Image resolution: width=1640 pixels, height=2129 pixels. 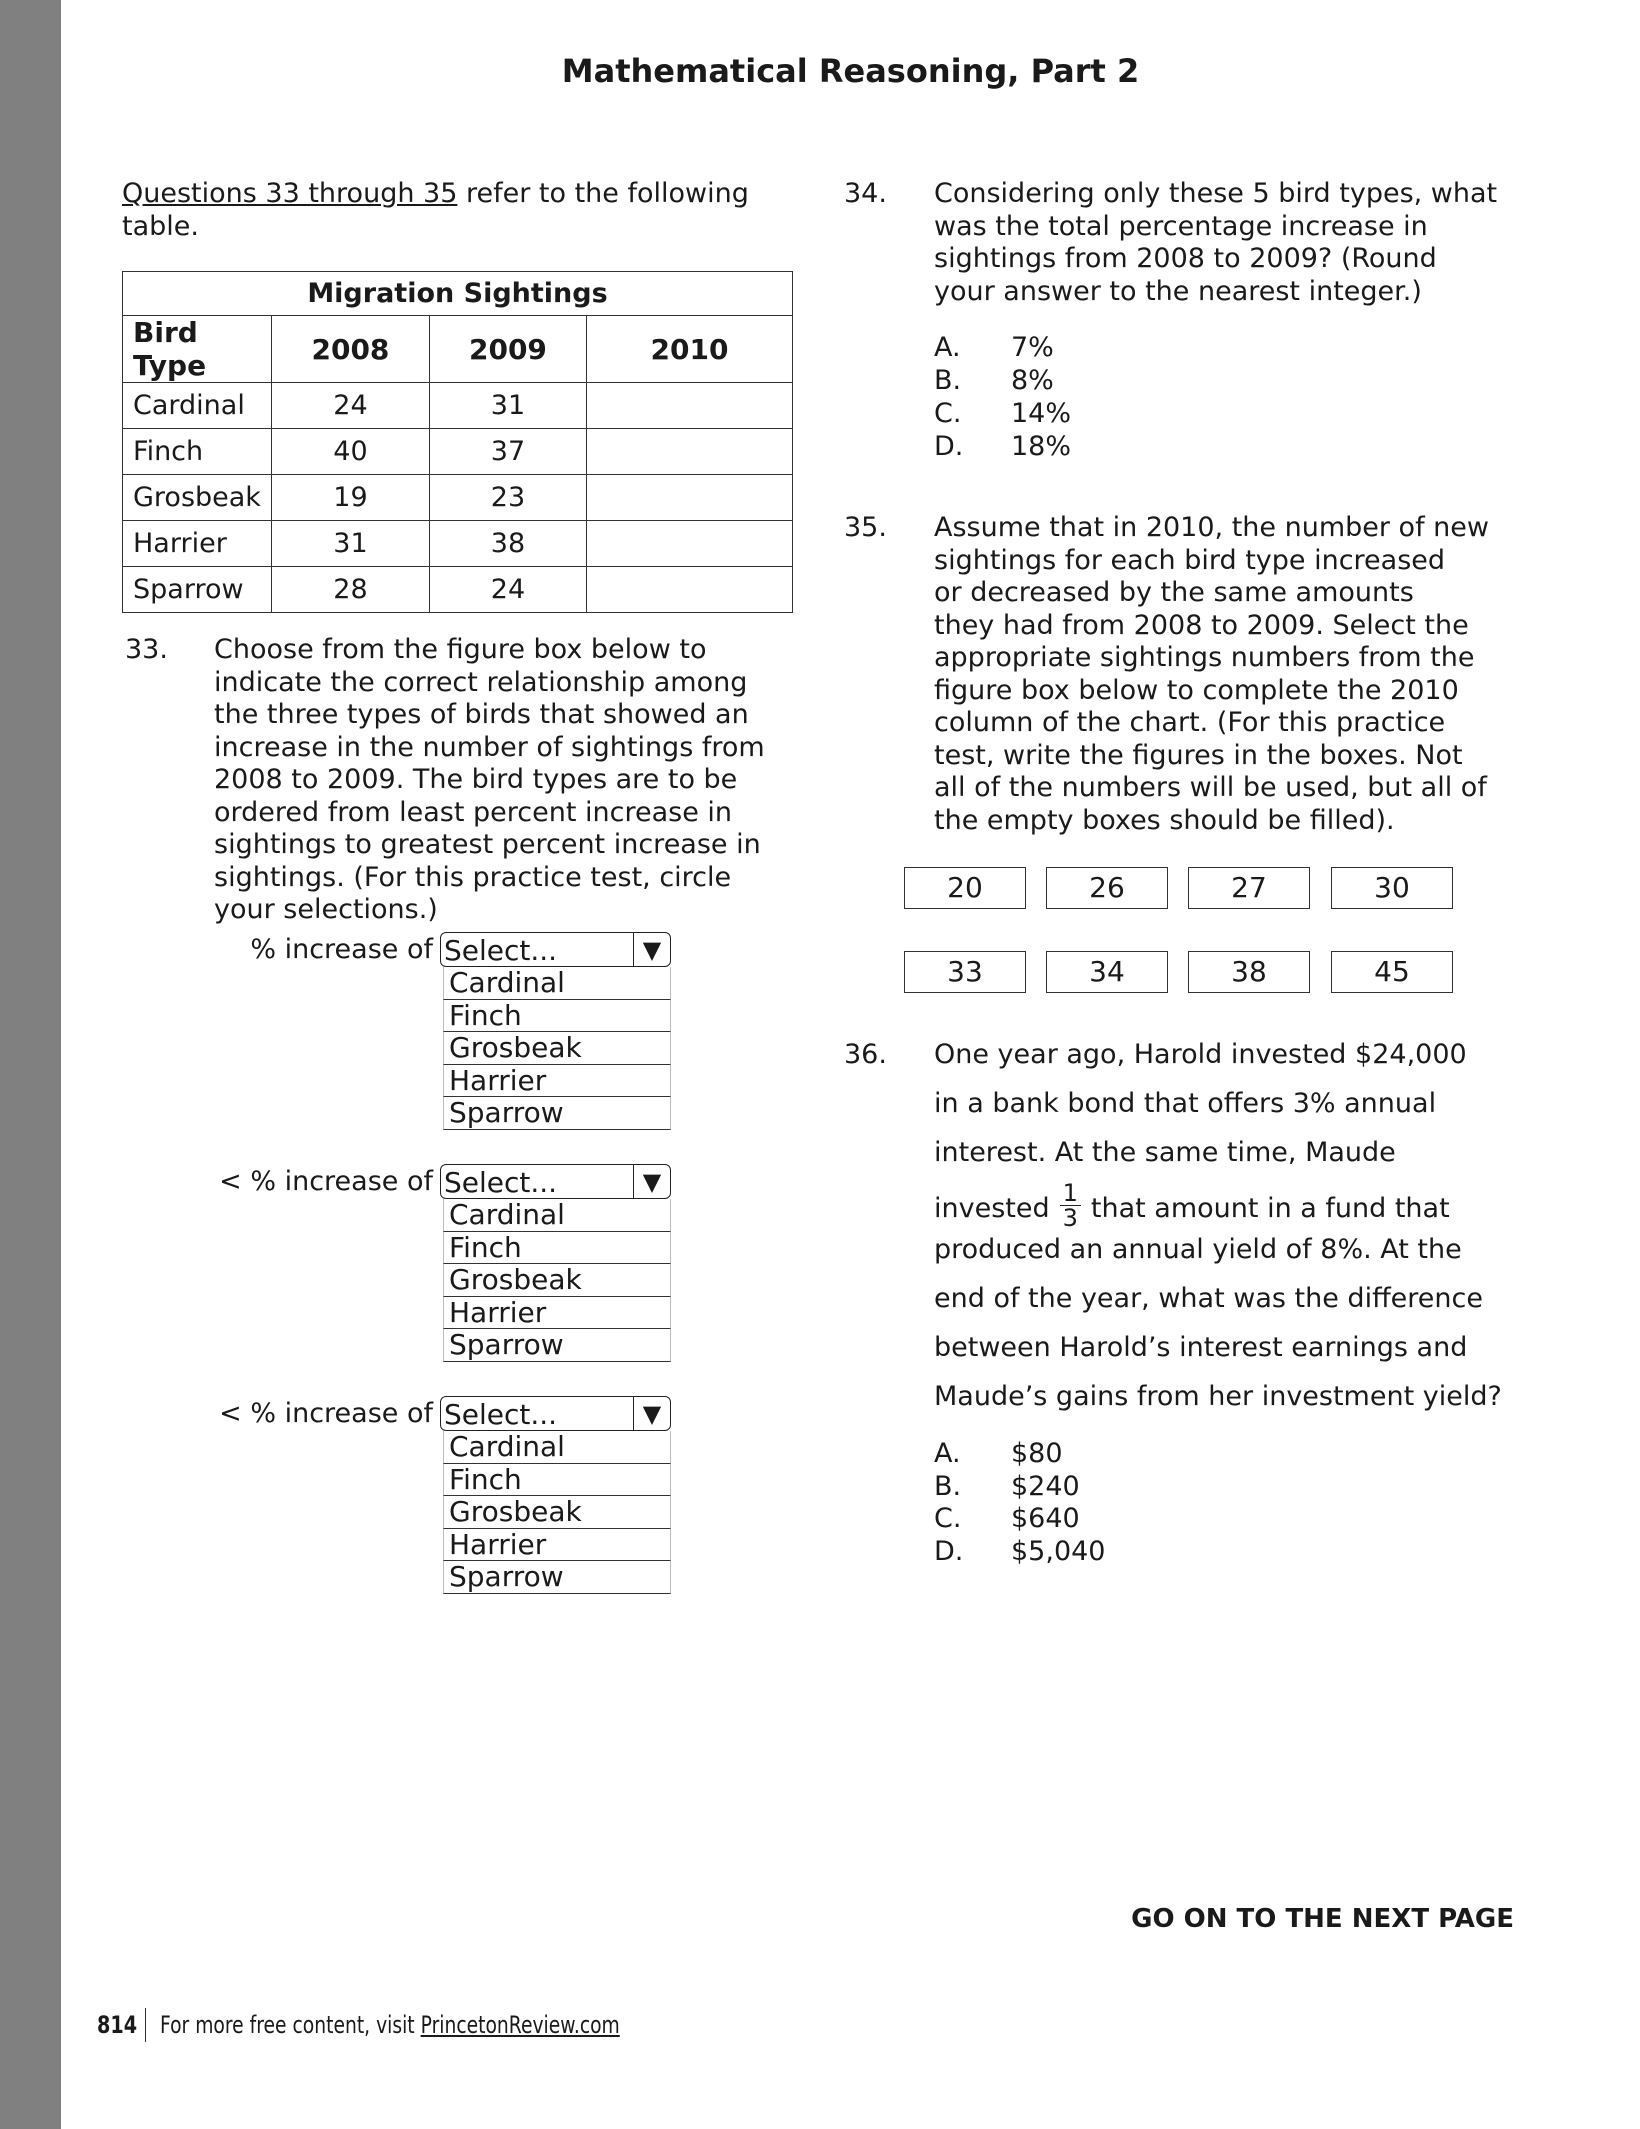 What do you see at coordinates (30, 1064) in the screenshot?
I see `page-edge-bar` at bounding box center [30, 1064].